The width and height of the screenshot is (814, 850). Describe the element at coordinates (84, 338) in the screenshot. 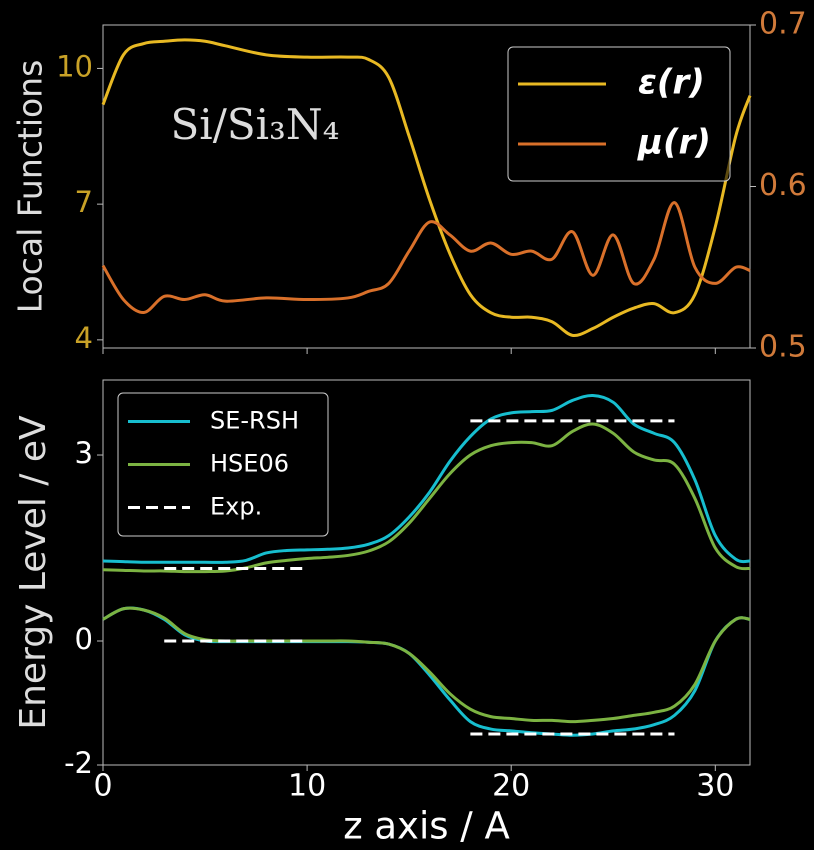

I see `y-tick-label: 4` at that location.